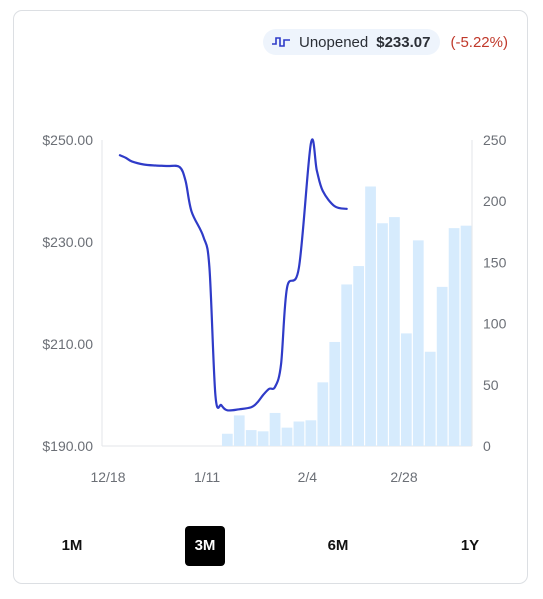  Describe the element at coordinates (67, 344) in the screenshot. I see `y-left-tick-label: $210.00` at that location.